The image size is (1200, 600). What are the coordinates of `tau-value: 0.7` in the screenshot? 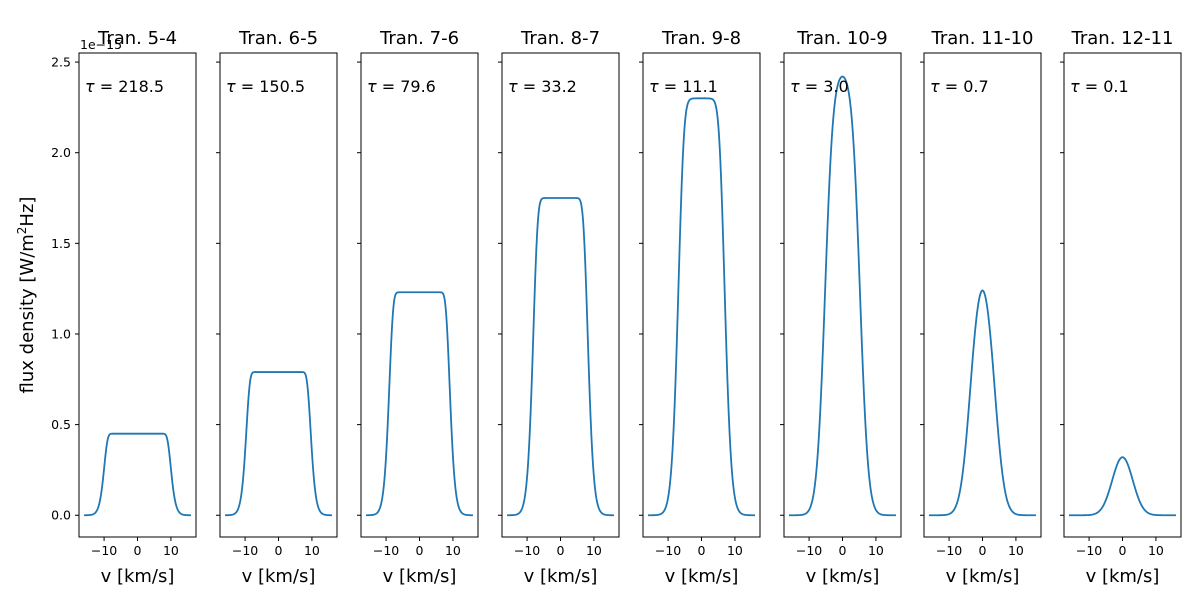 It's located at (975, 86).